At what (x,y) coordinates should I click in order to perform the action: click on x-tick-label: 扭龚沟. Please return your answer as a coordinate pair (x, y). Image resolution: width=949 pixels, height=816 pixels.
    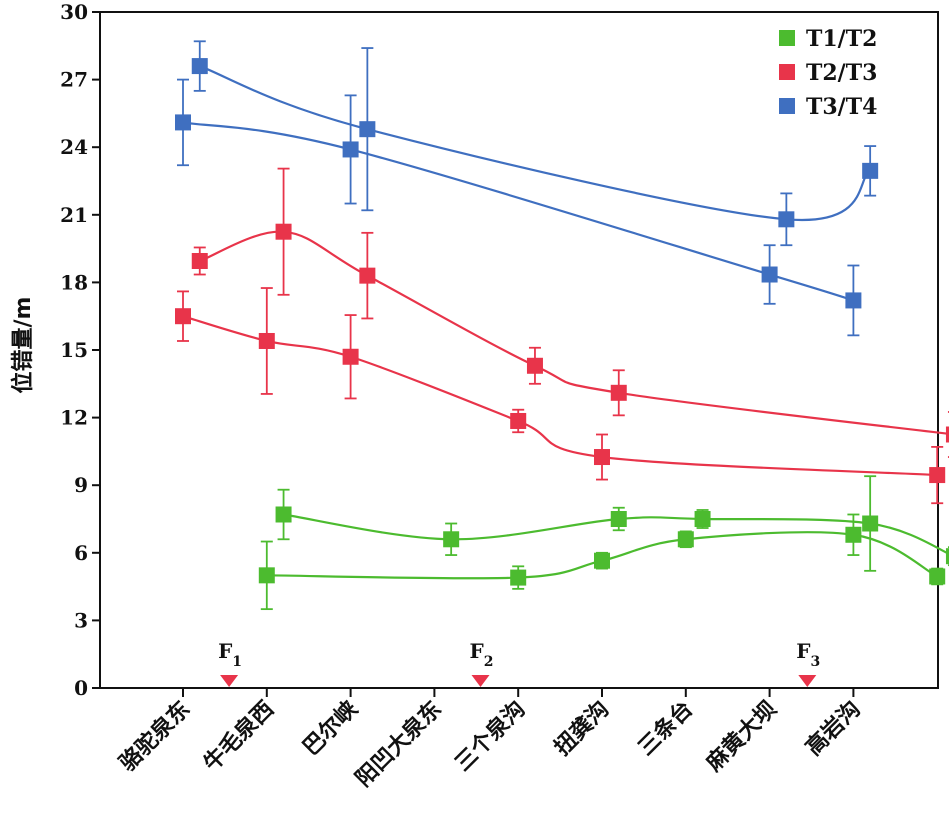
    Looking at the image, I should click on (581, 728).